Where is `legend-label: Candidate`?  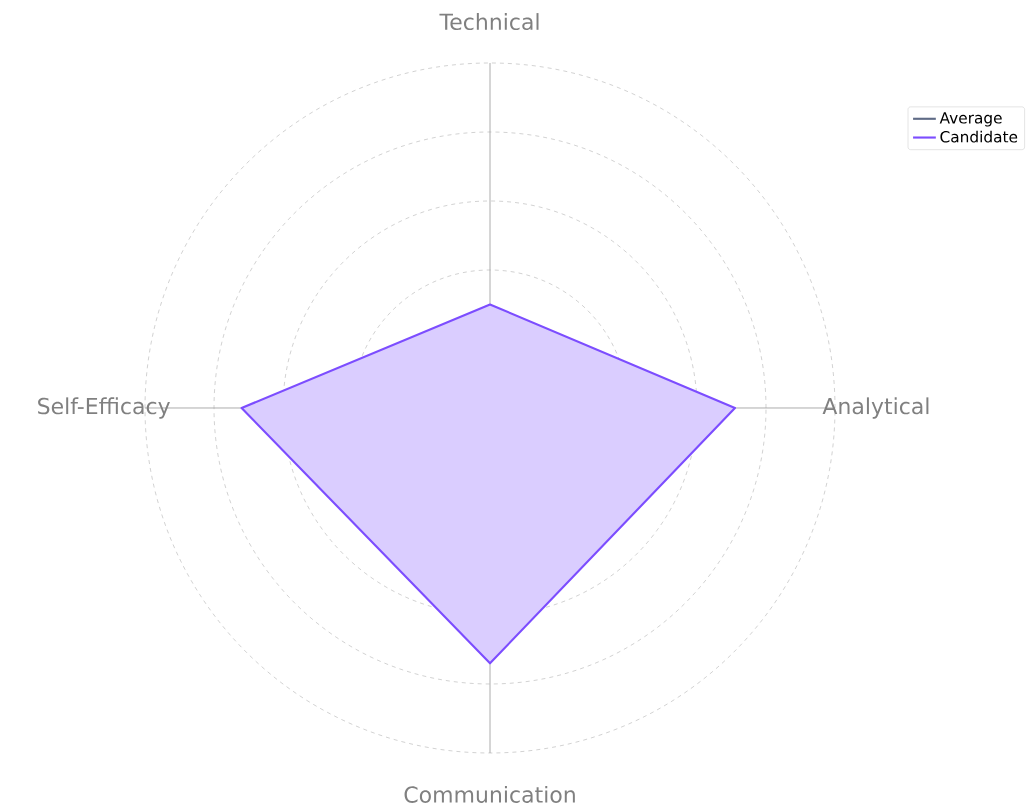 legend-label: Candidate is located at coordinates (979, 136).